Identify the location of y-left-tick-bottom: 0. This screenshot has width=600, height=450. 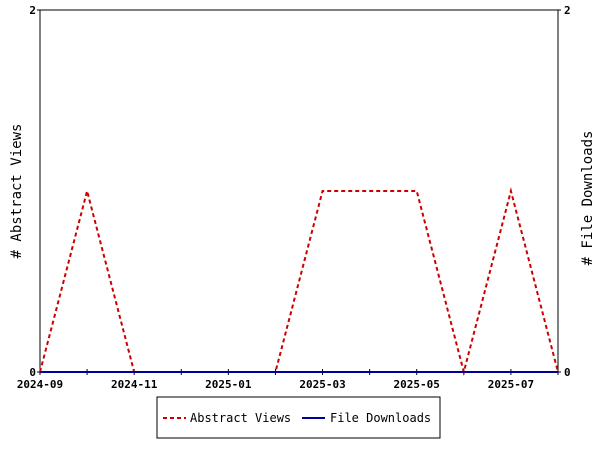
(32, 372).